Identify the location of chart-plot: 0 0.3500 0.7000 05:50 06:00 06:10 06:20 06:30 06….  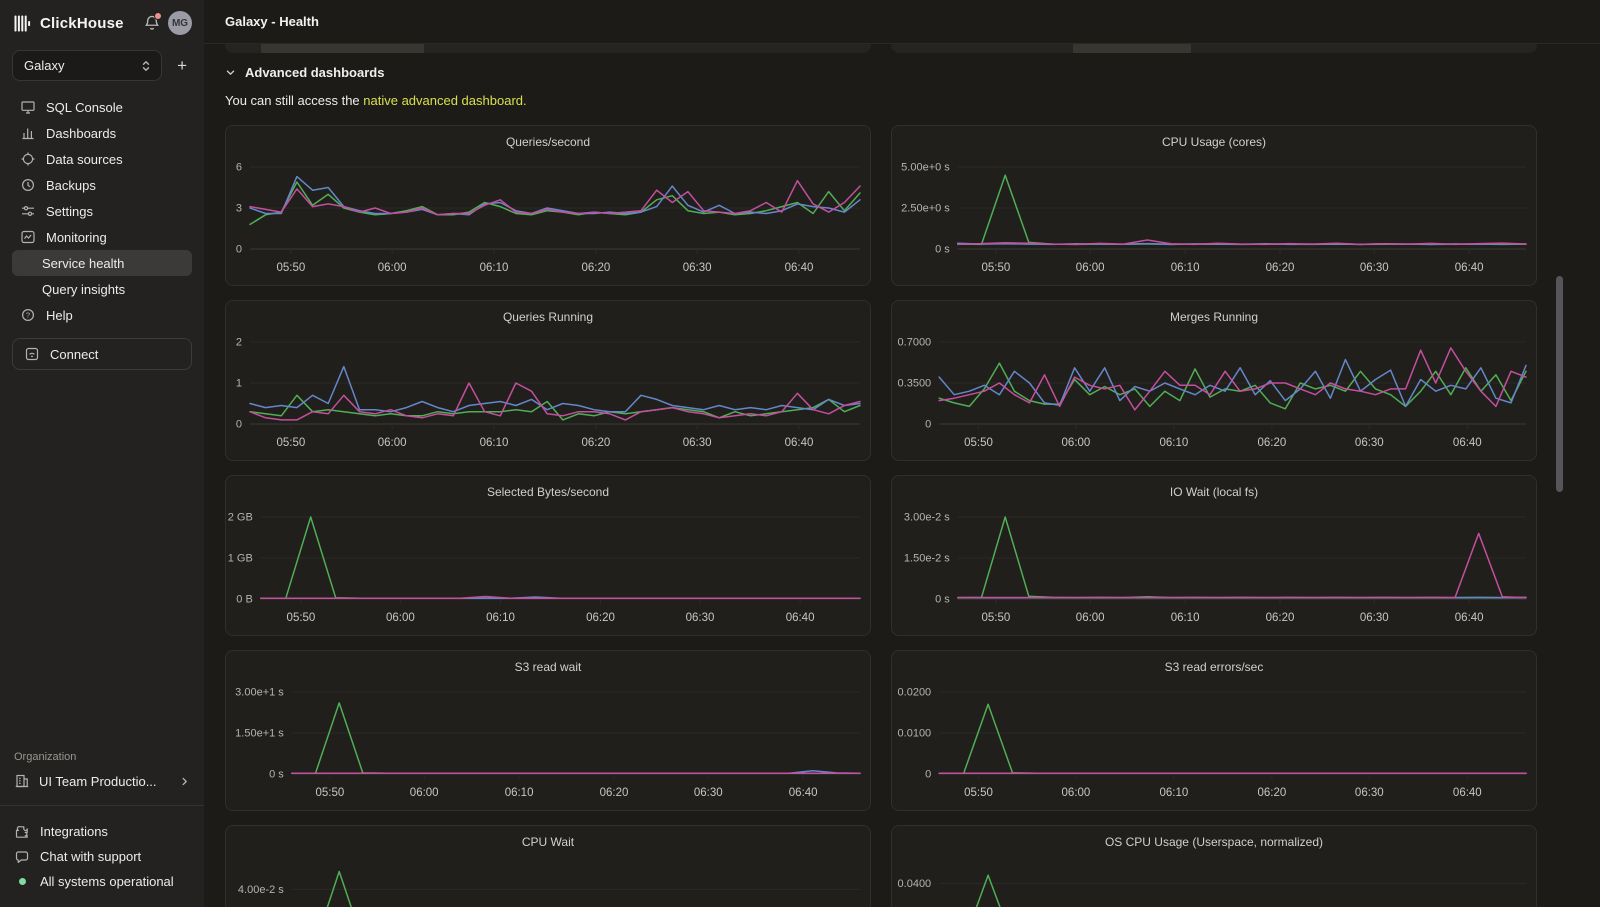
(1214, 395).